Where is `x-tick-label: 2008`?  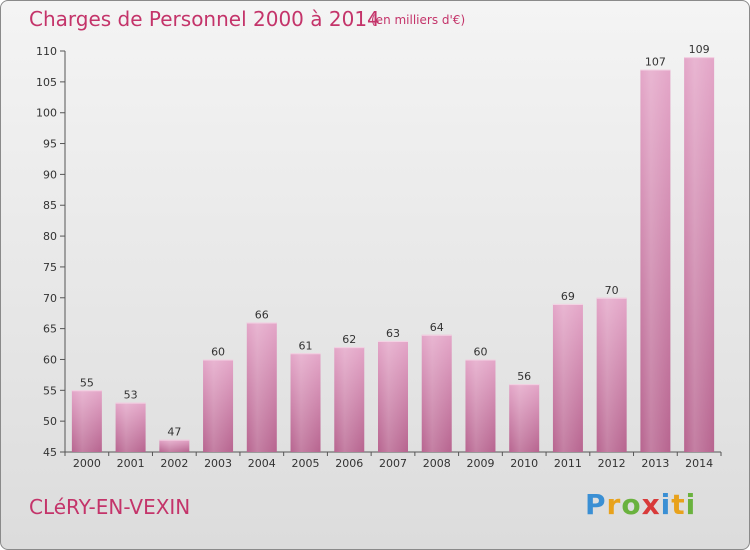
x-tick-label: 2008 is located at coordinates (437, 463).